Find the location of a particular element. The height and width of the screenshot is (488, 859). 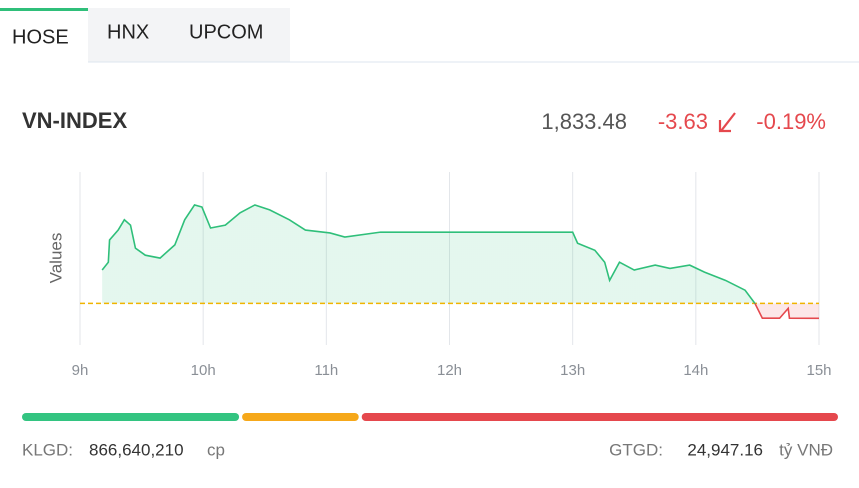

x-tick-label: 11h is located at coordinates (326, 370).